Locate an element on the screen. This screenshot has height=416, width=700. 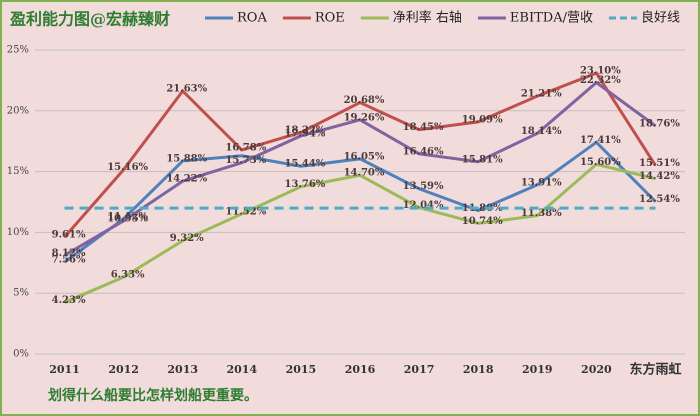
data-label: 15.51% is located at coordinates (659, 163).